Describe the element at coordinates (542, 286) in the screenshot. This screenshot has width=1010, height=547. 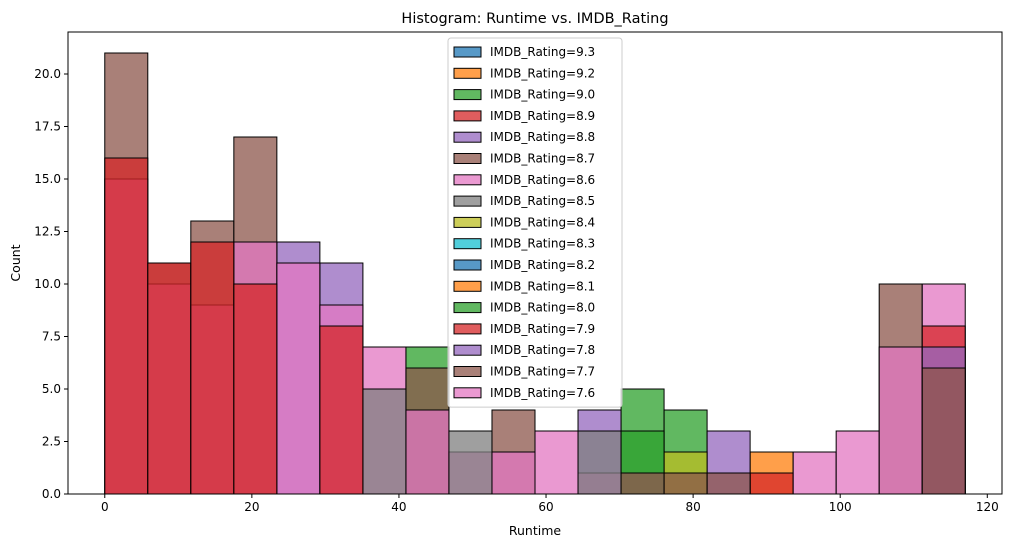
I see `legend-label: IMDB_Rating=8.1` at that location.